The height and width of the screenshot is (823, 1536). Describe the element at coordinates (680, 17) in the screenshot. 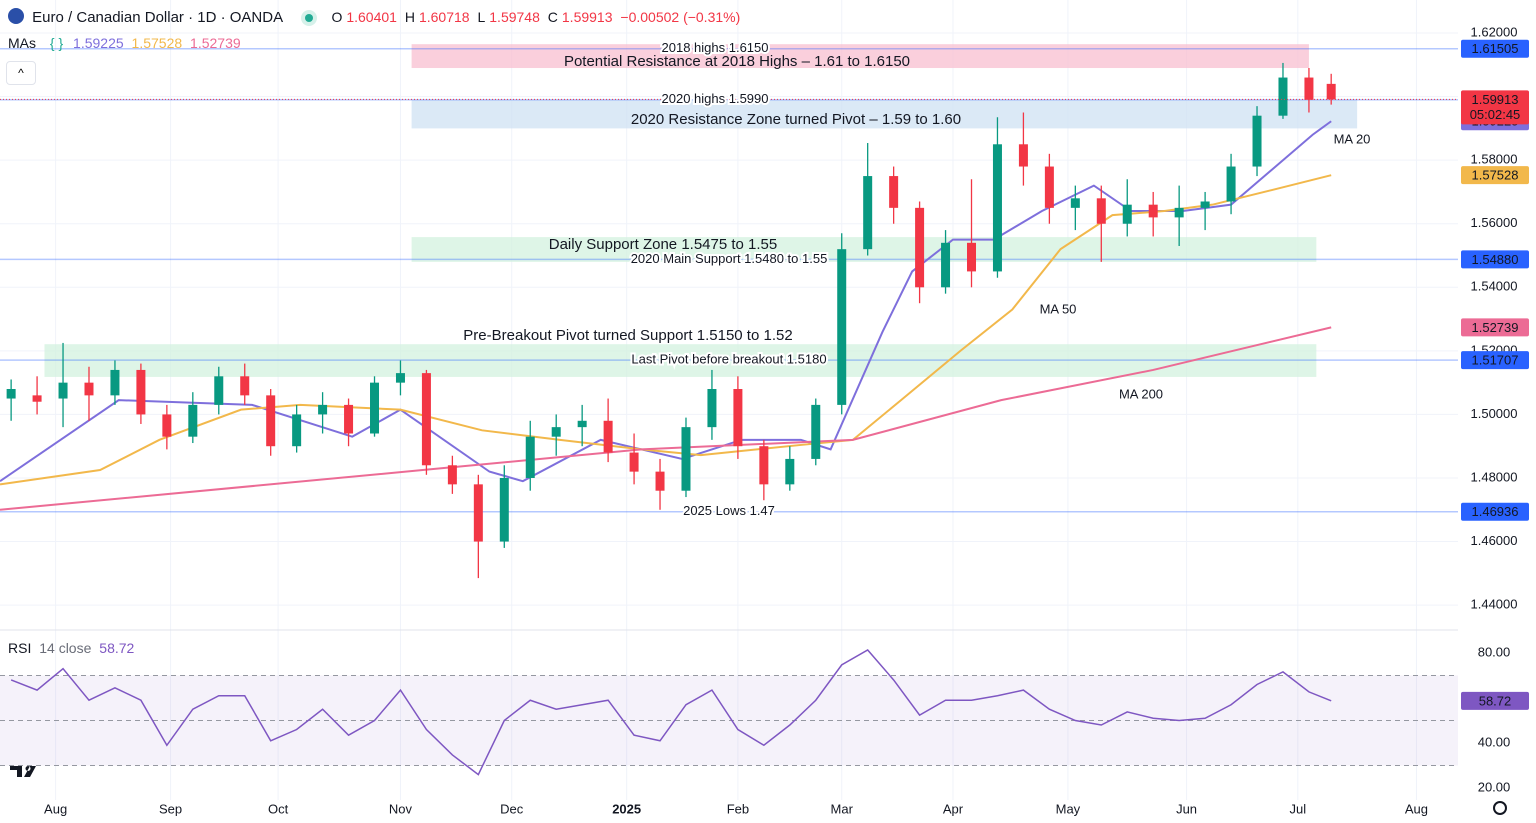

I see `change: −0.00502 (−0.31%)` at that location.